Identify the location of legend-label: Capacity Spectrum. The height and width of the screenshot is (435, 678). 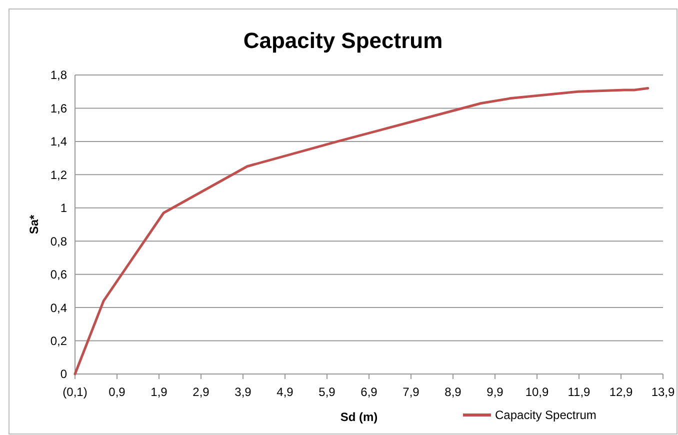
(545, 415).